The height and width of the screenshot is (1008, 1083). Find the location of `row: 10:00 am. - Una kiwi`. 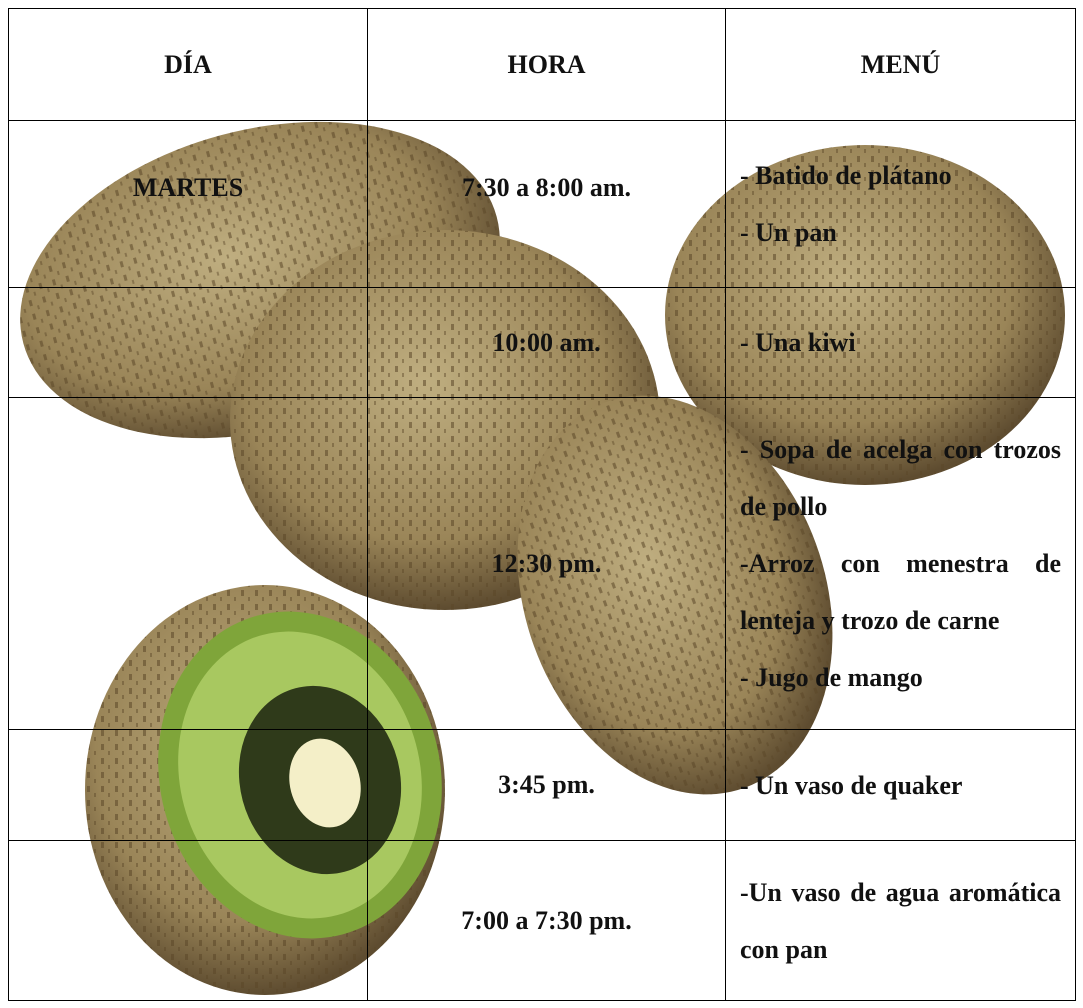

row: 10:00 am. - Una kiwi is located at coordinates (542, 342).